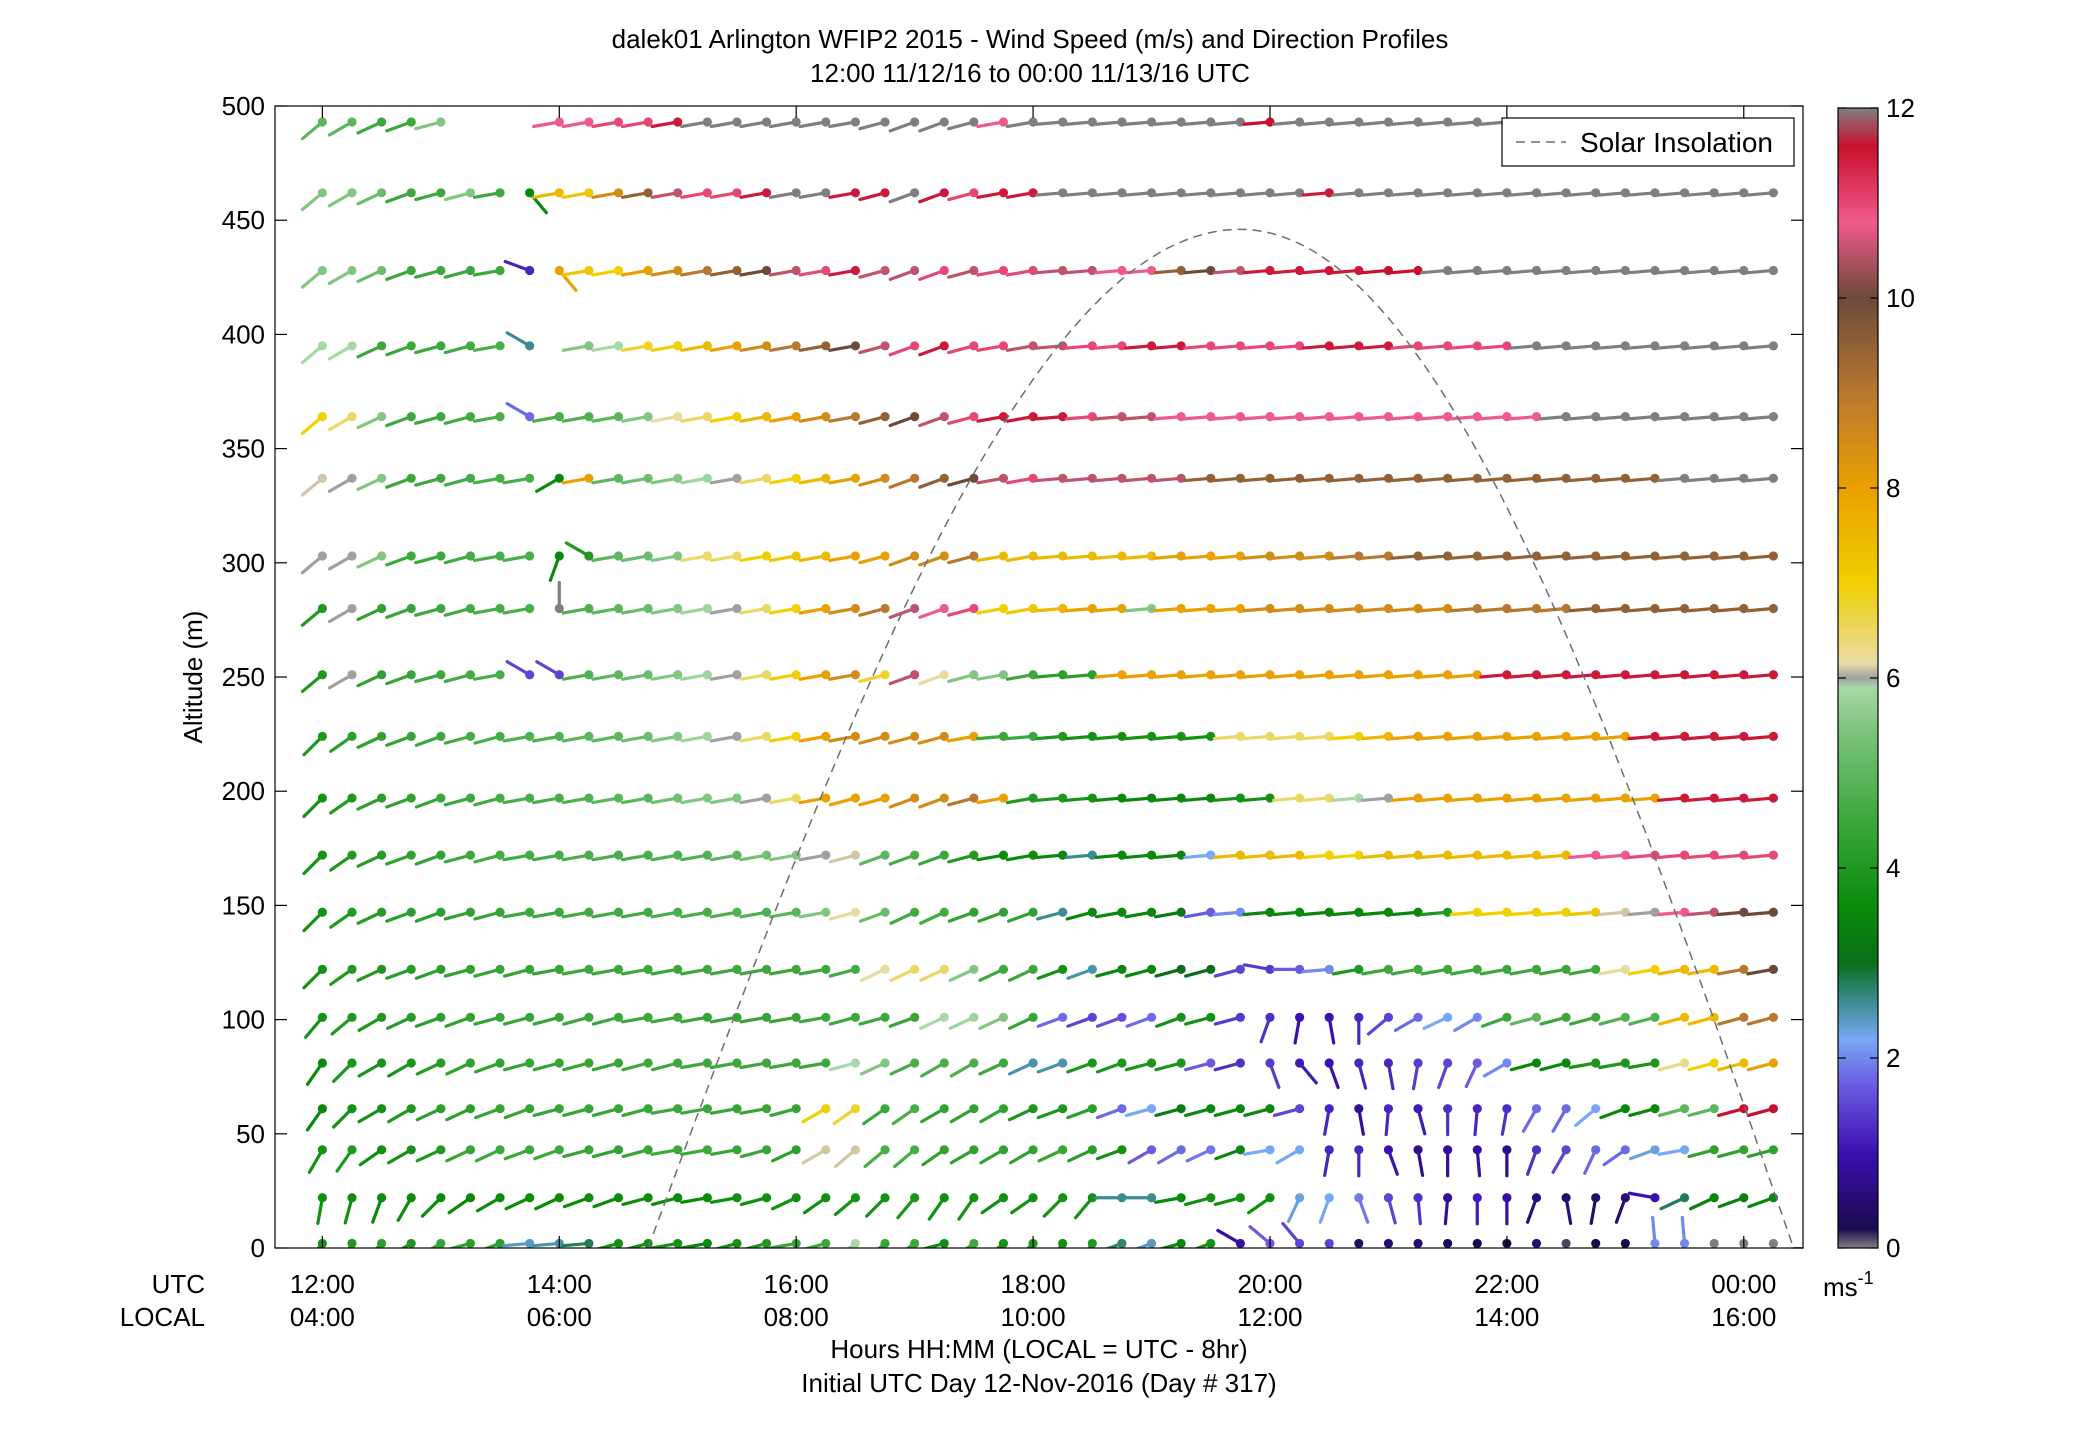 The height and width of the screenshot is (1430, 2098). What do you see at coordinates (1743, 1284) in the screenshot?
I see `x-tick-label-utc: 00:00` at bounding box center [1743, 1284].